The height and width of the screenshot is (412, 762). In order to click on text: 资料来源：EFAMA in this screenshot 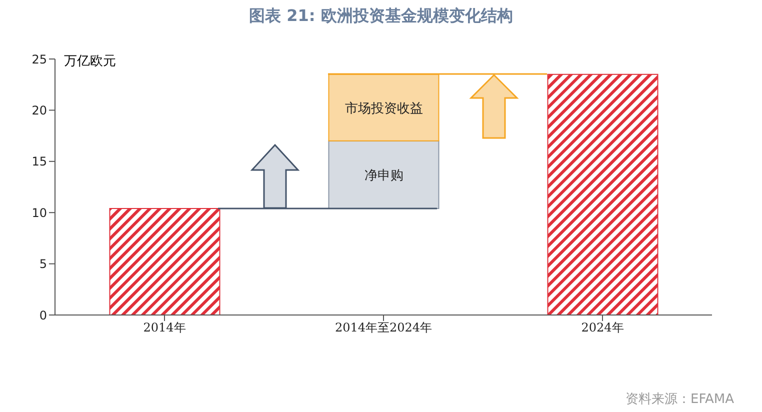, I will do `click(679, 399)`.